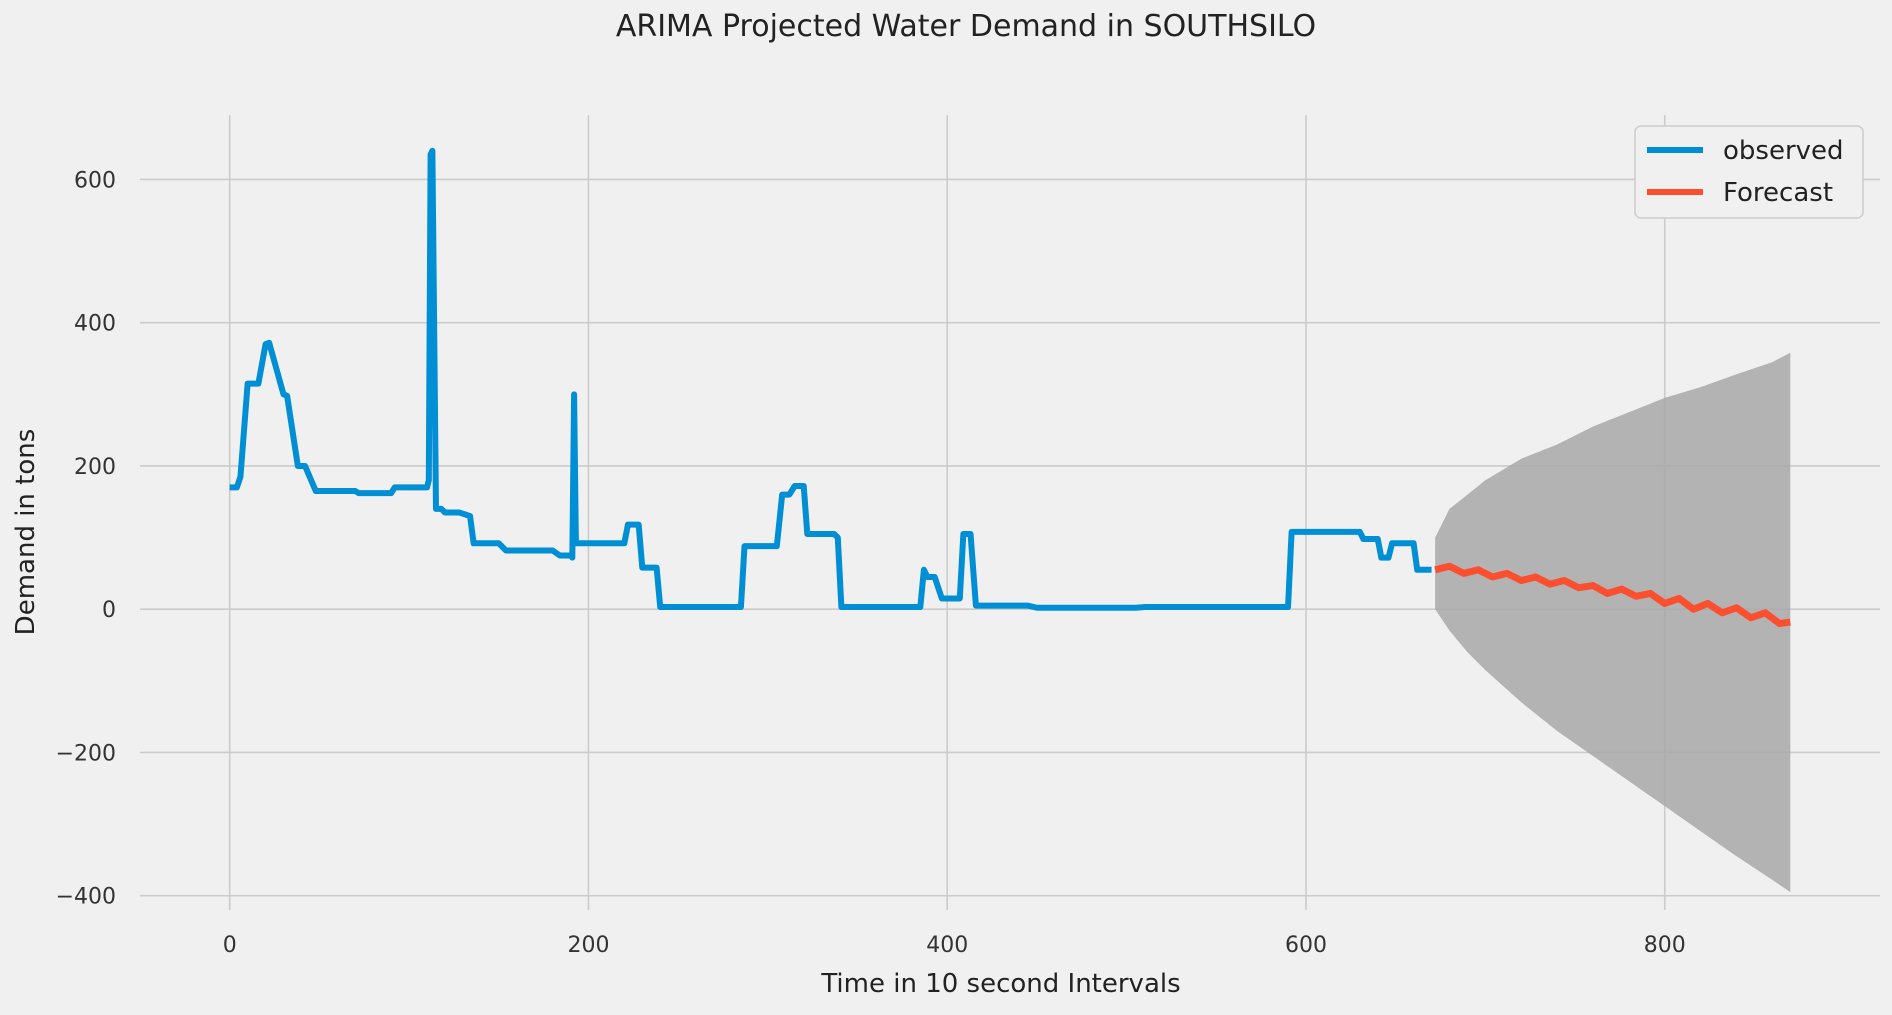  Describe the element at coordinates (947, 945) in the screenshot. I see `x-tick-label: 400` at that location.